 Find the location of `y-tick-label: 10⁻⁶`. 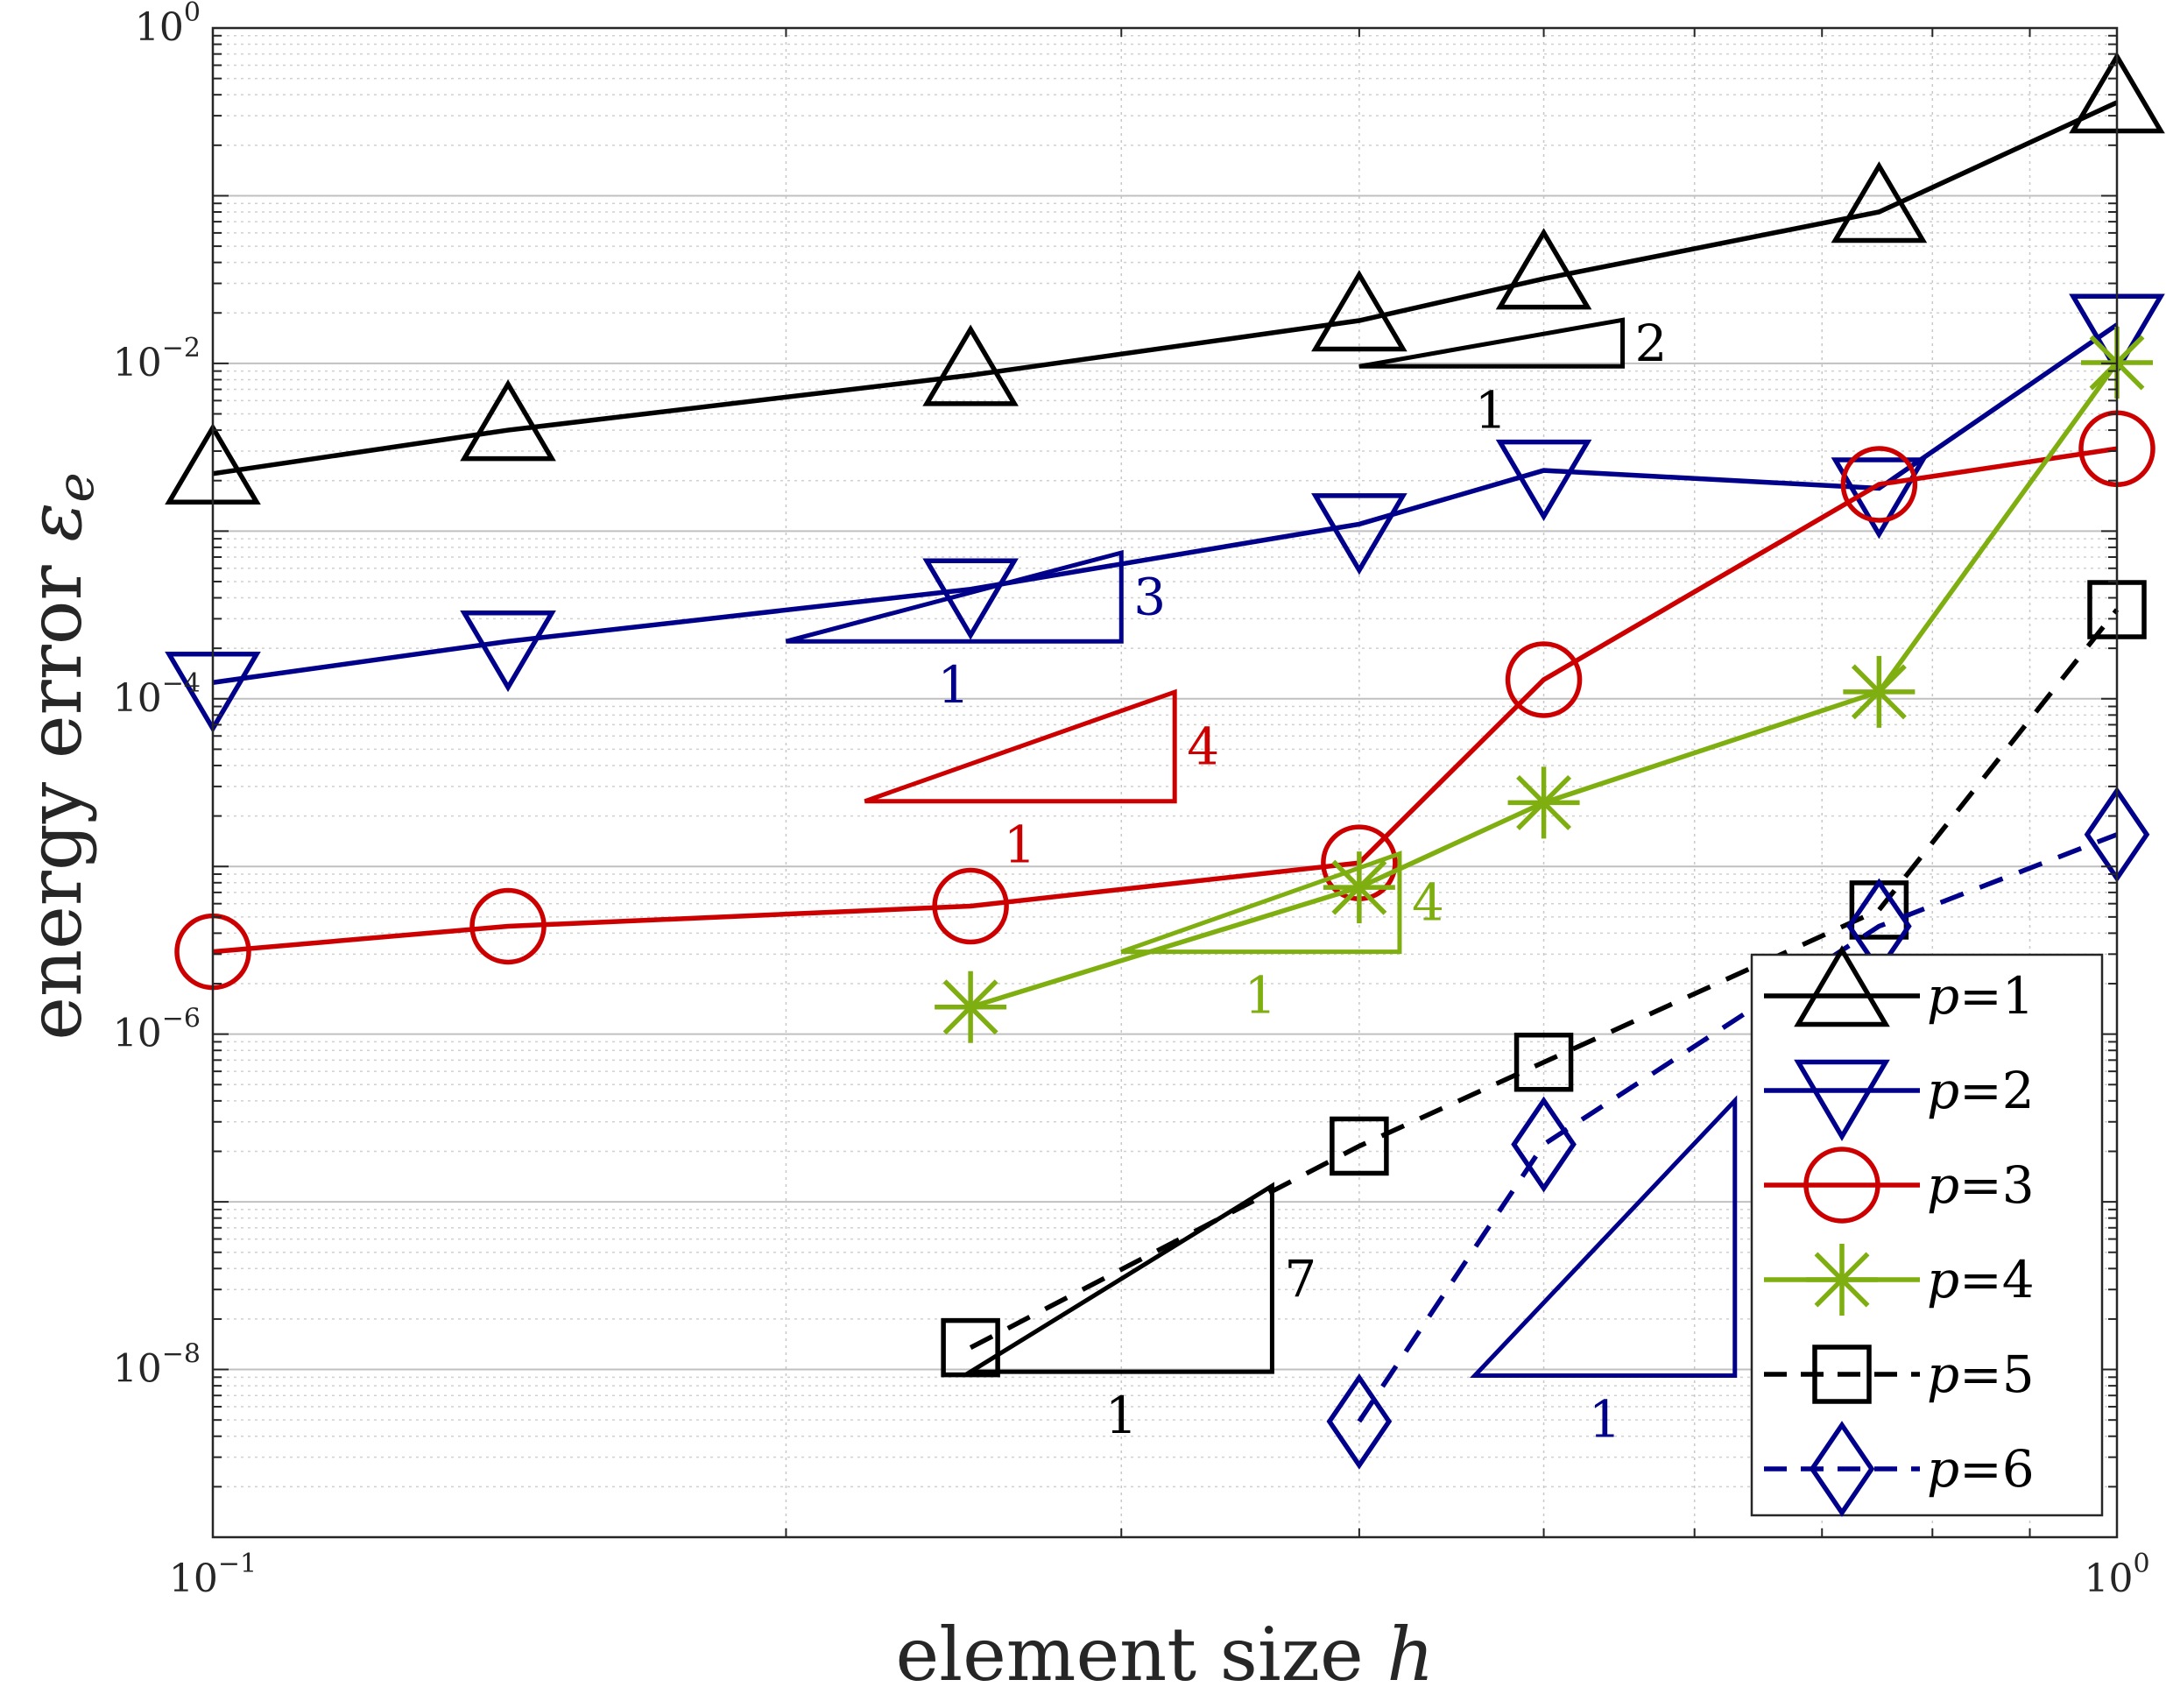

y-tick-label: 10⁻⁶ is located at coordinates (157, 1030).